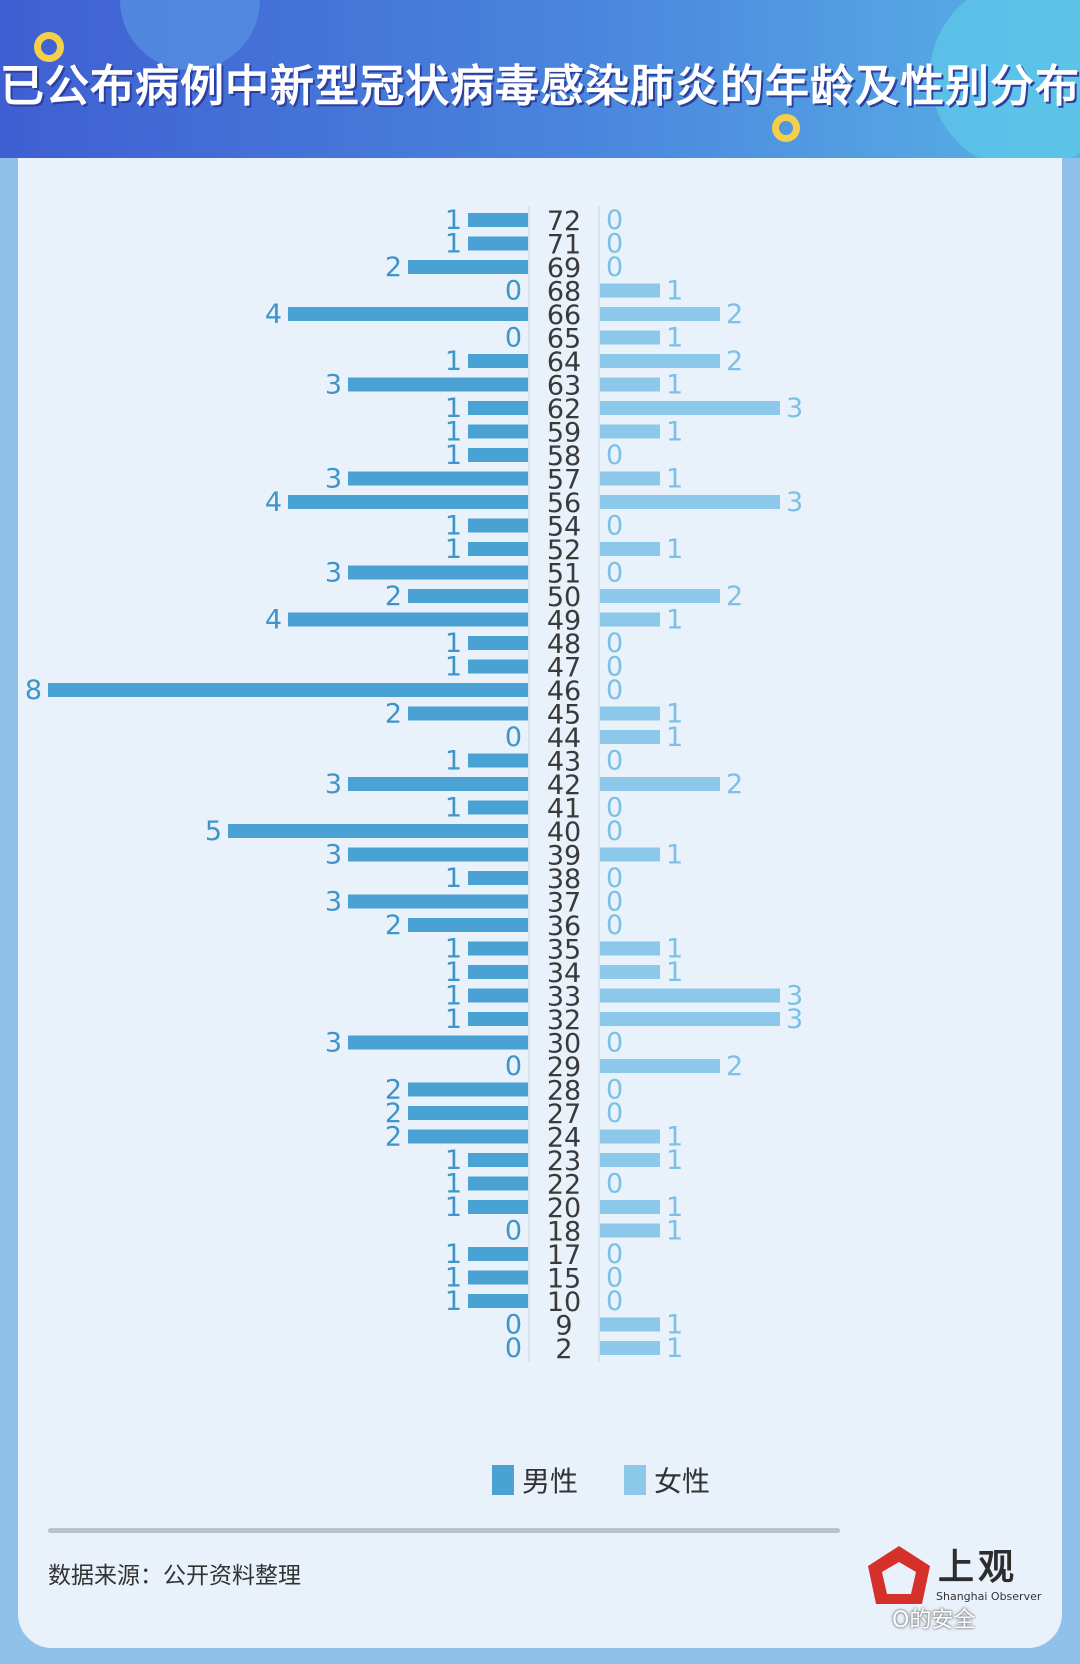 This screenshot has height=1664, width=1080. I want to click on age-tick-label: 47, so click(564, 668).